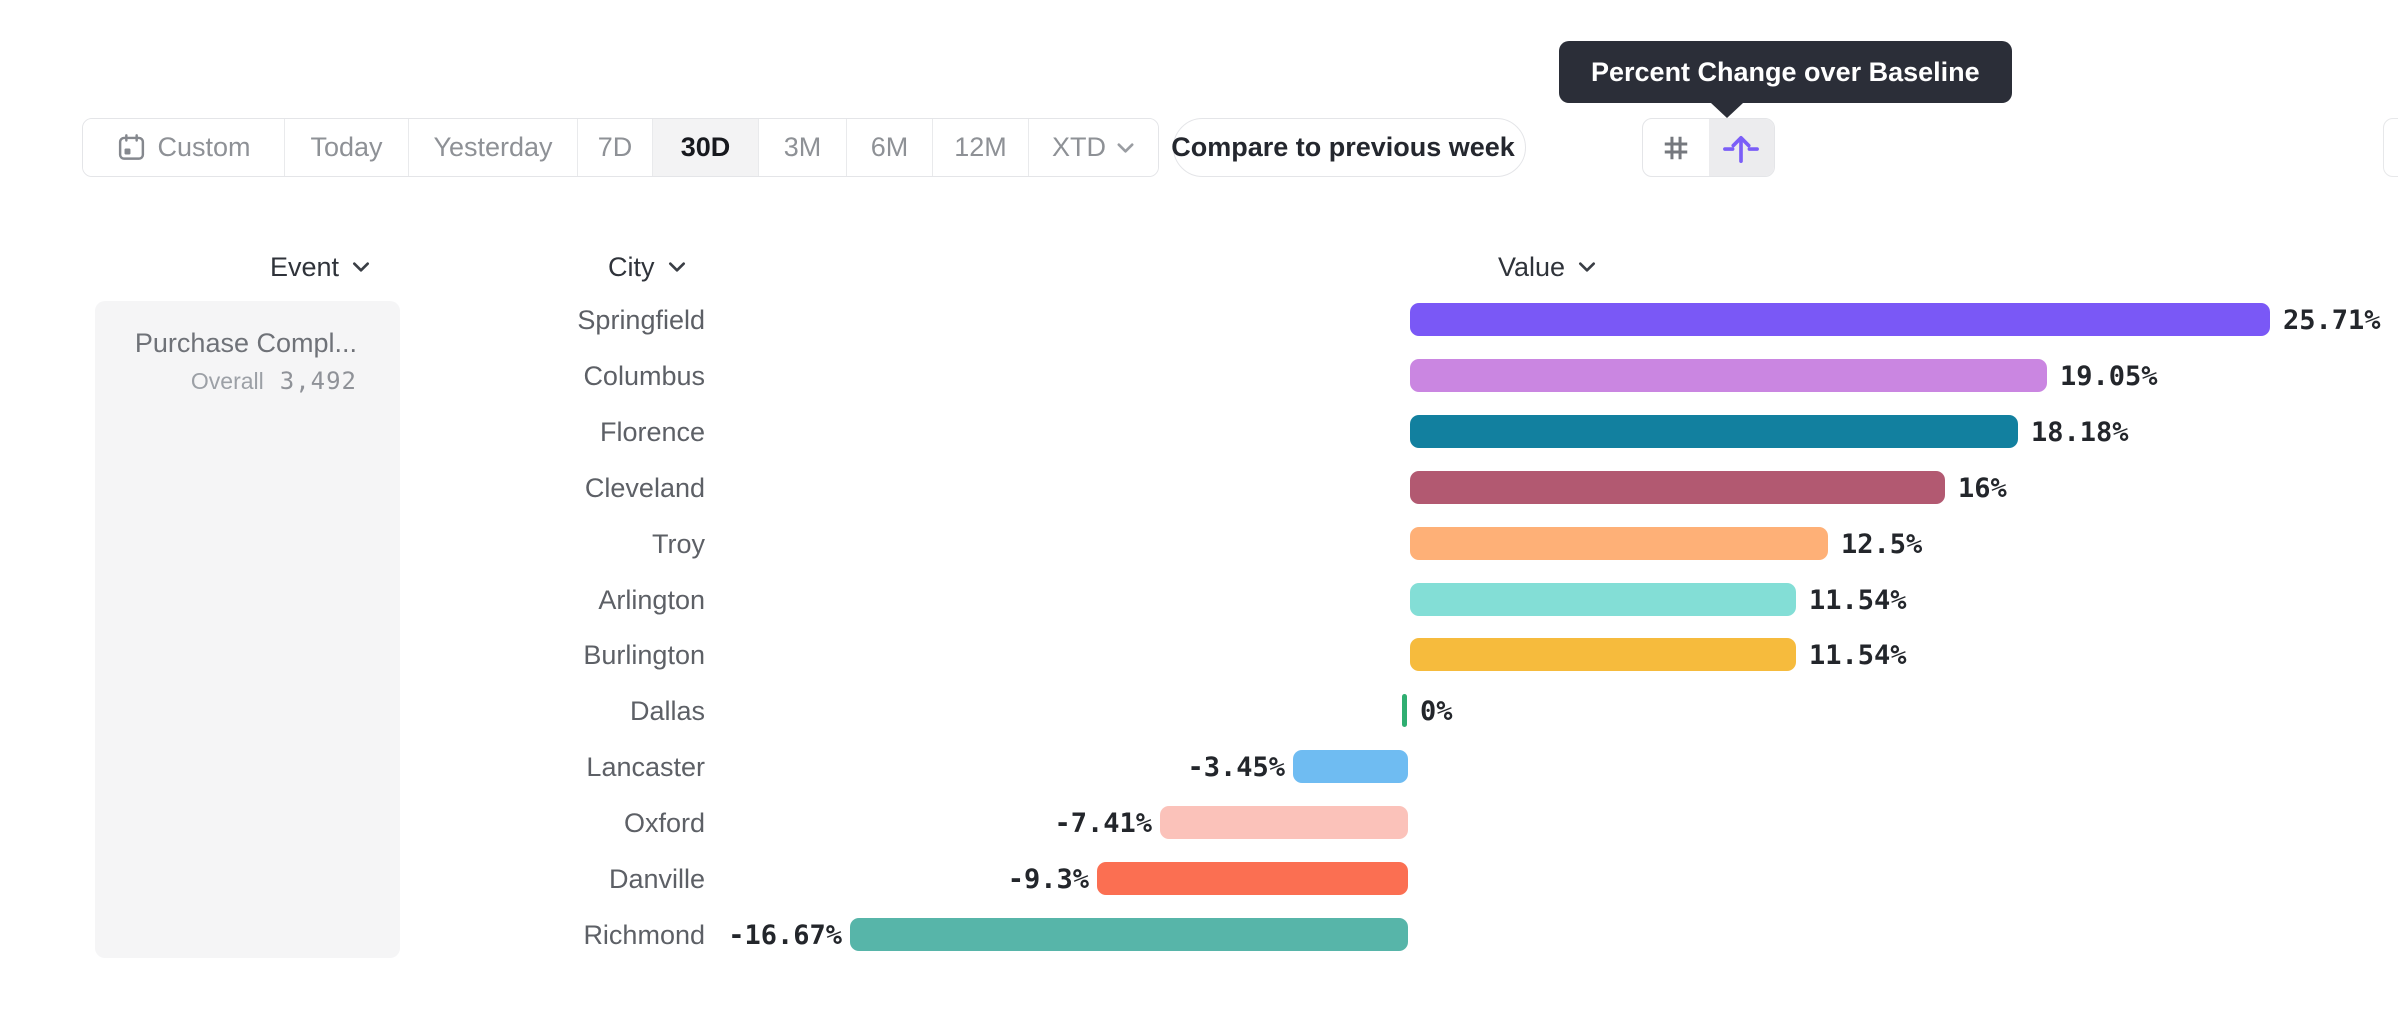 This screenshot has width=2398, height=1022. I want to click on toggle-hash, so click(1676, 147).